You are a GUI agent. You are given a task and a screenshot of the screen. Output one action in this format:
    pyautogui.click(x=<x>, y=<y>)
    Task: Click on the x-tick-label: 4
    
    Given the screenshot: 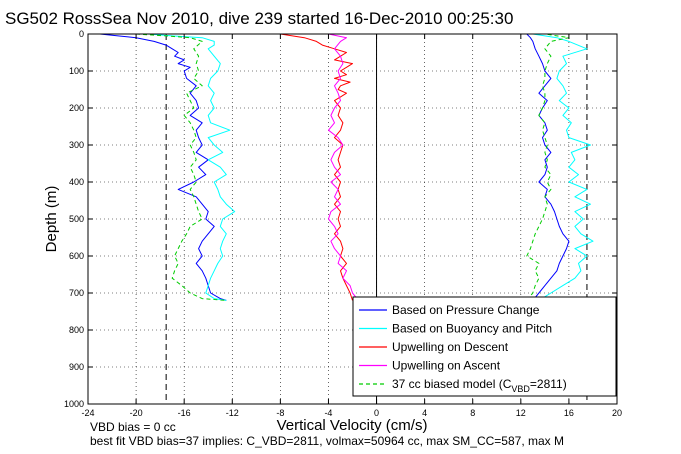 What is the action you would take?
    pyautogui.click(x=424, y=413)
    